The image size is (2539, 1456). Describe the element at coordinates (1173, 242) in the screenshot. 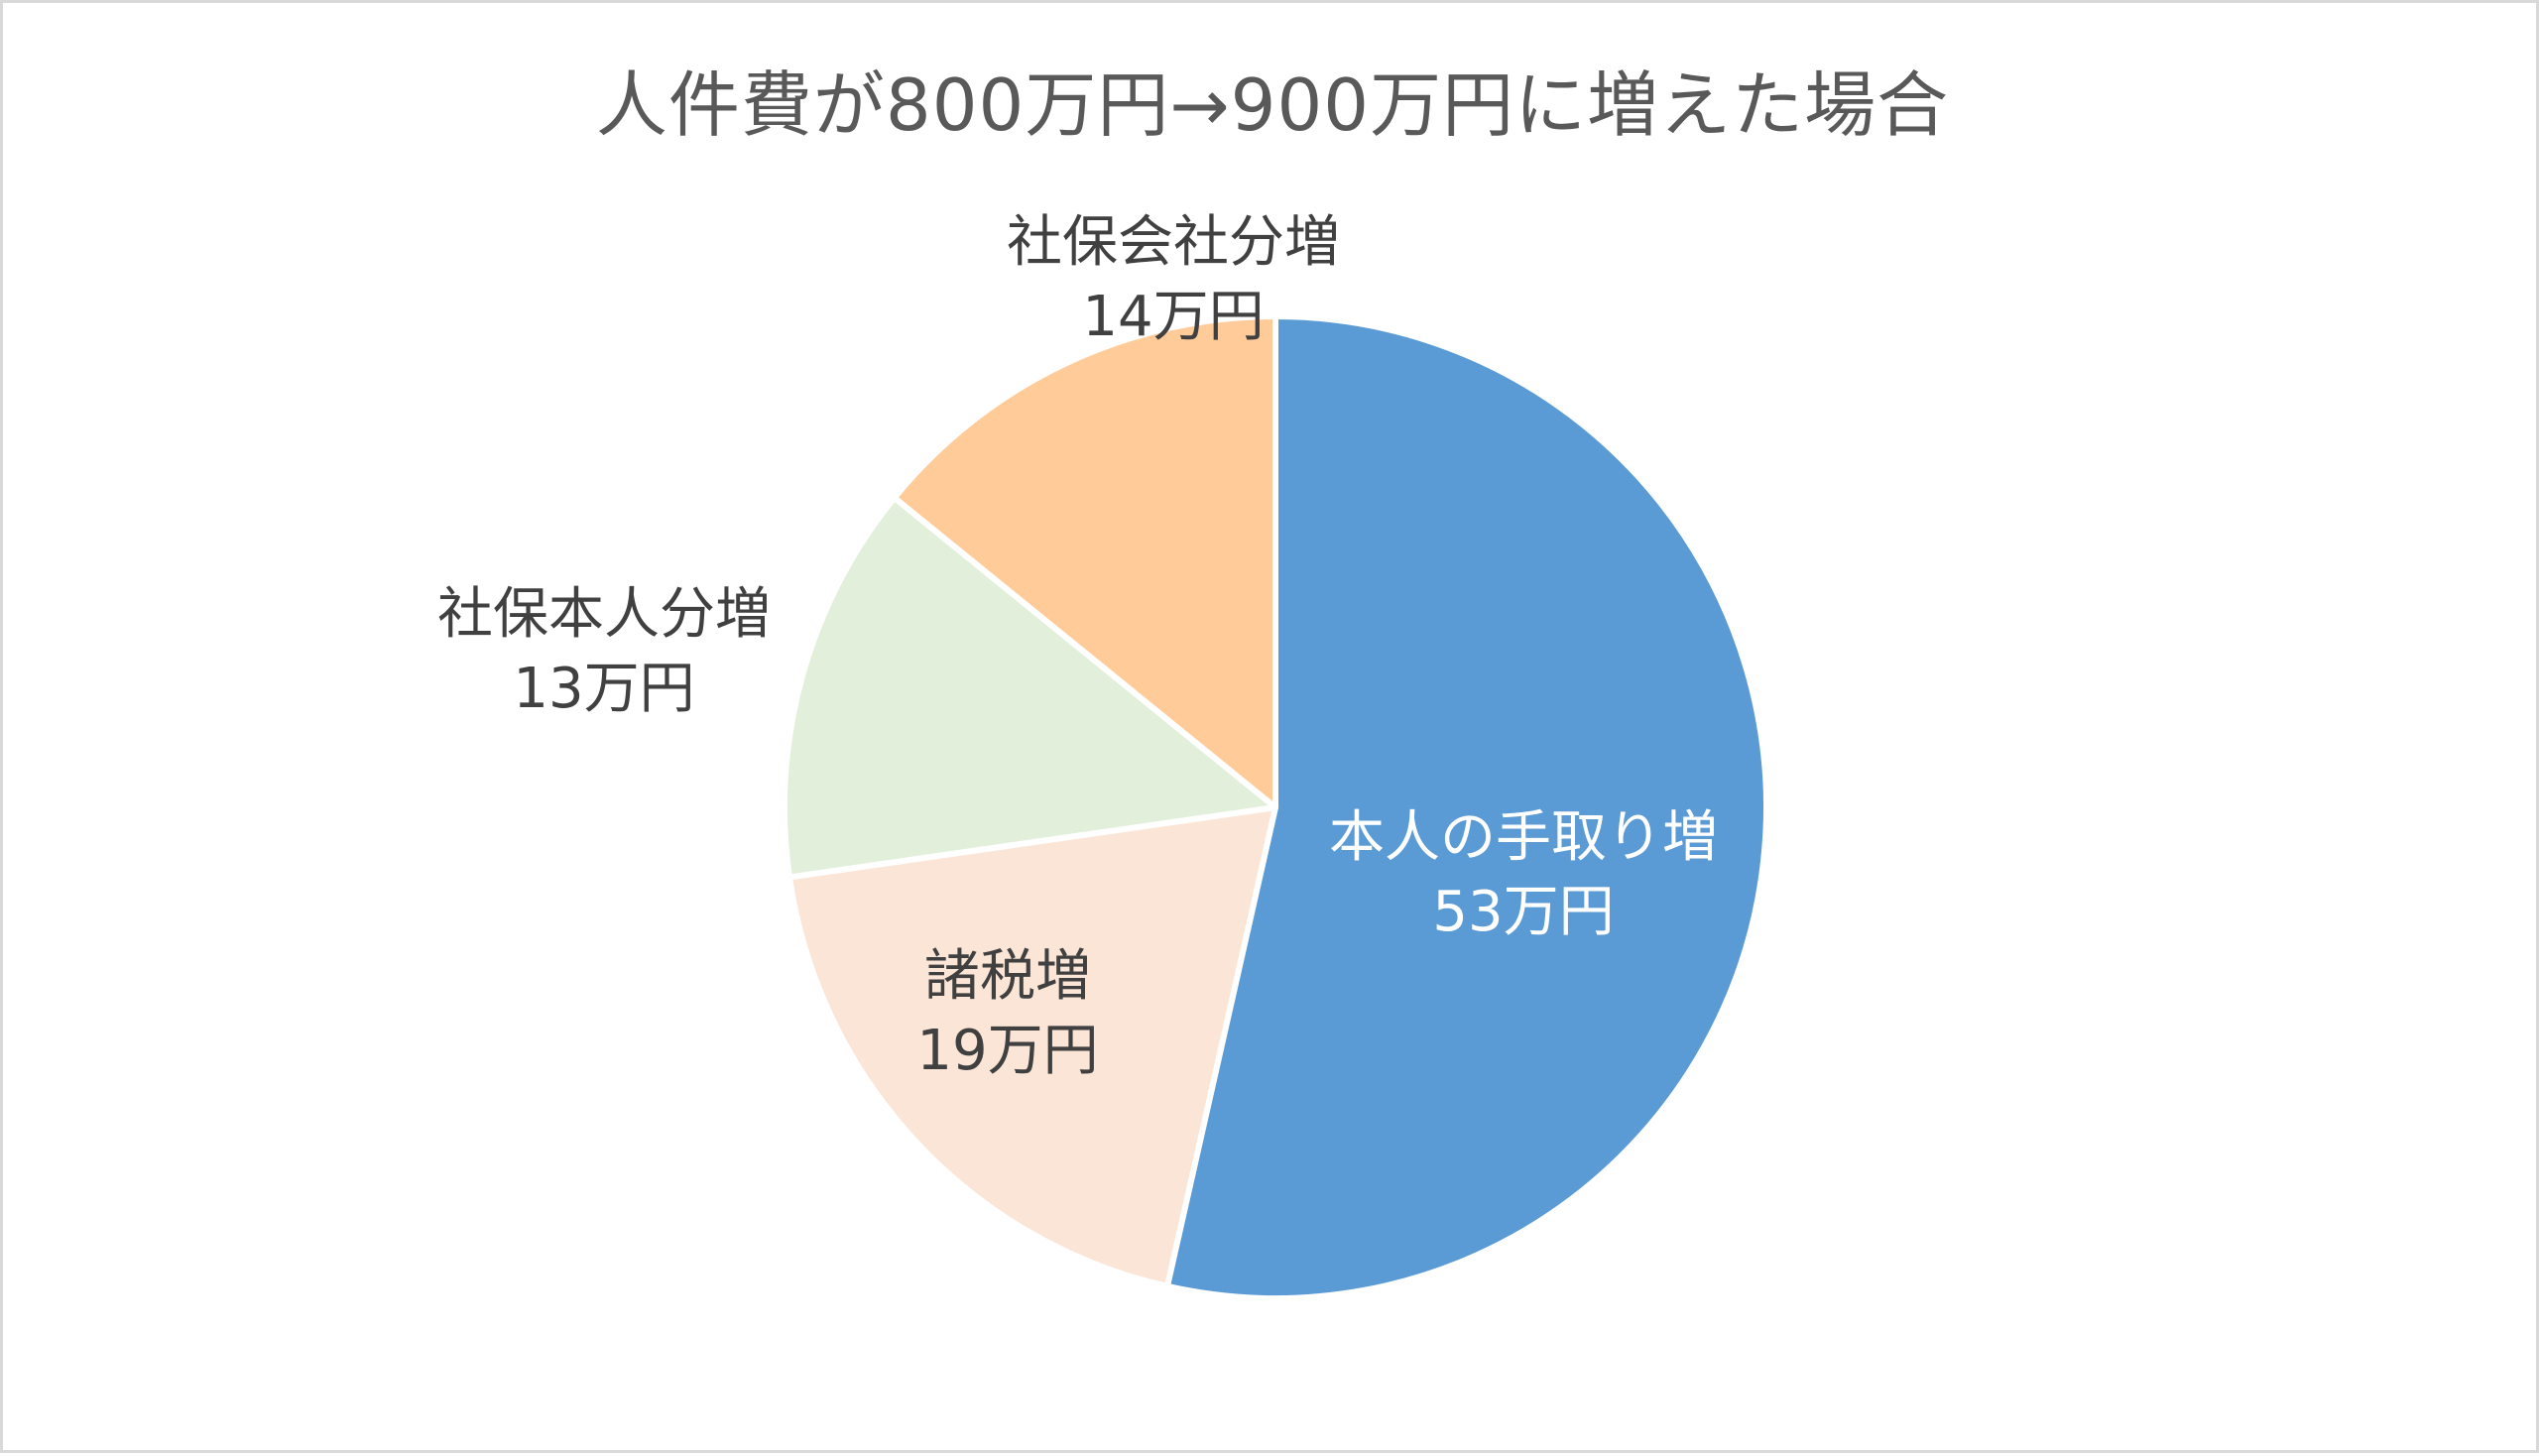

I see `slice-category-label: 社保会社分増` at that location.